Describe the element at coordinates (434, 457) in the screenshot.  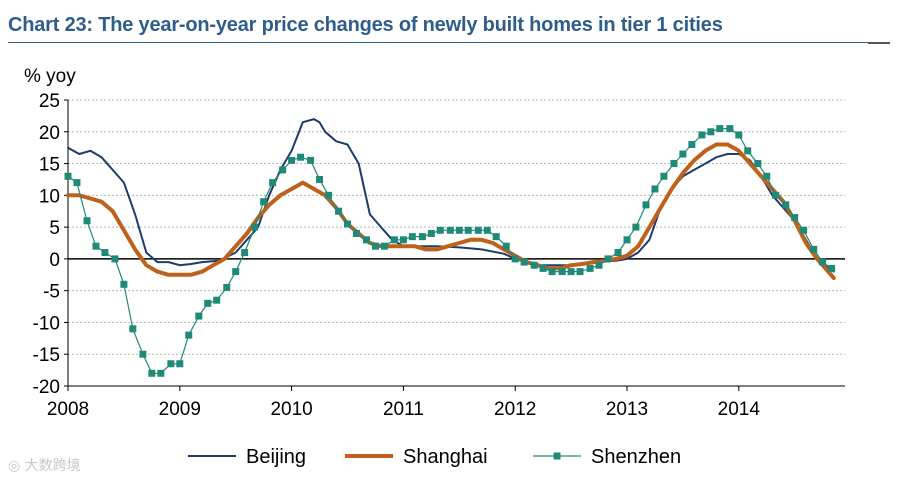
I see `legend: Beijing Shanghai Shenzhen` at that location.